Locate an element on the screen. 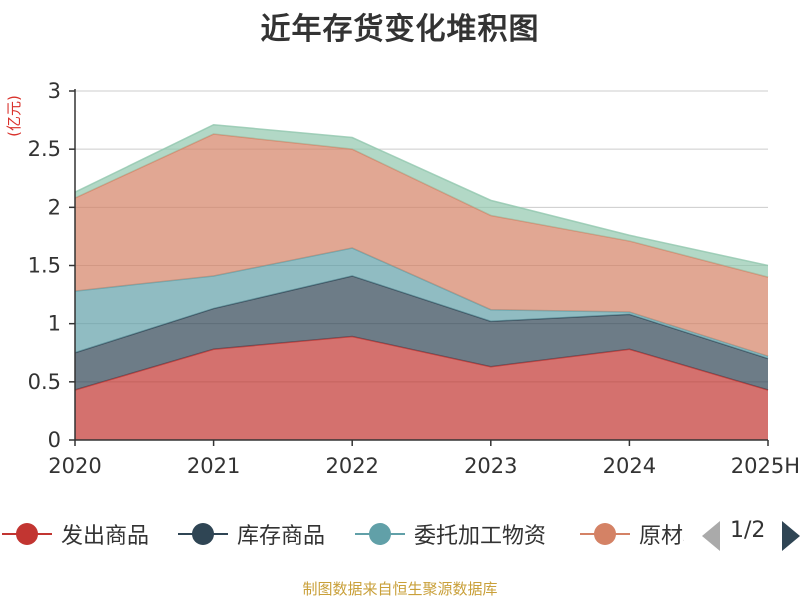  x-tick-label: 2020 is located at coordinates (74, 466).